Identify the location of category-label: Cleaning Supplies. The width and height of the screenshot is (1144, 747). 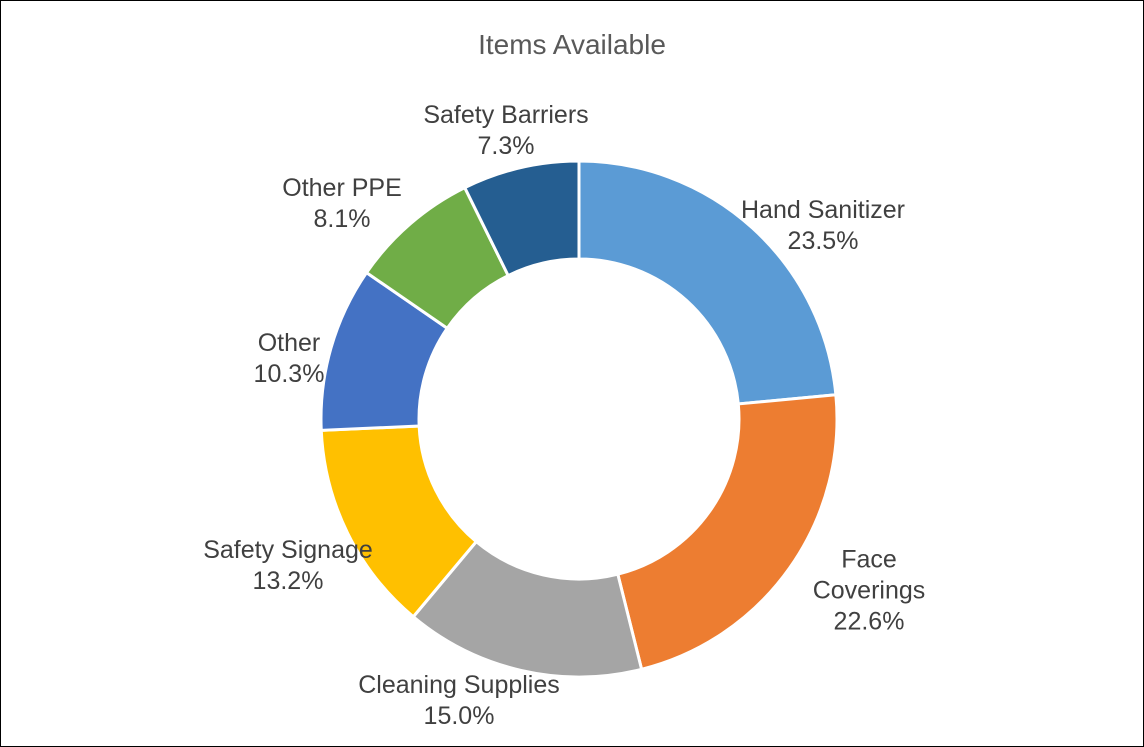
(459, 685).